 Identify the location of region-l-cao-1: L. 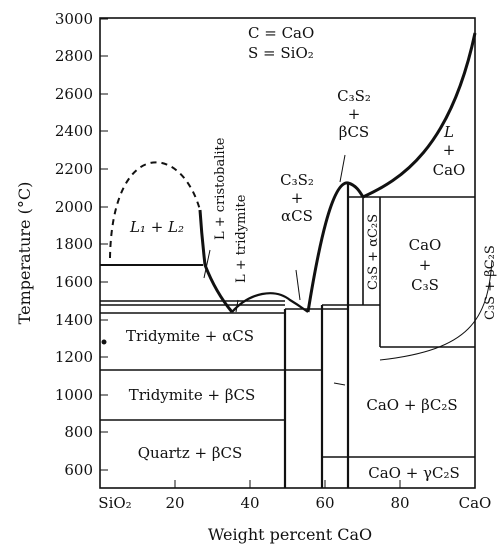
(448, 132).